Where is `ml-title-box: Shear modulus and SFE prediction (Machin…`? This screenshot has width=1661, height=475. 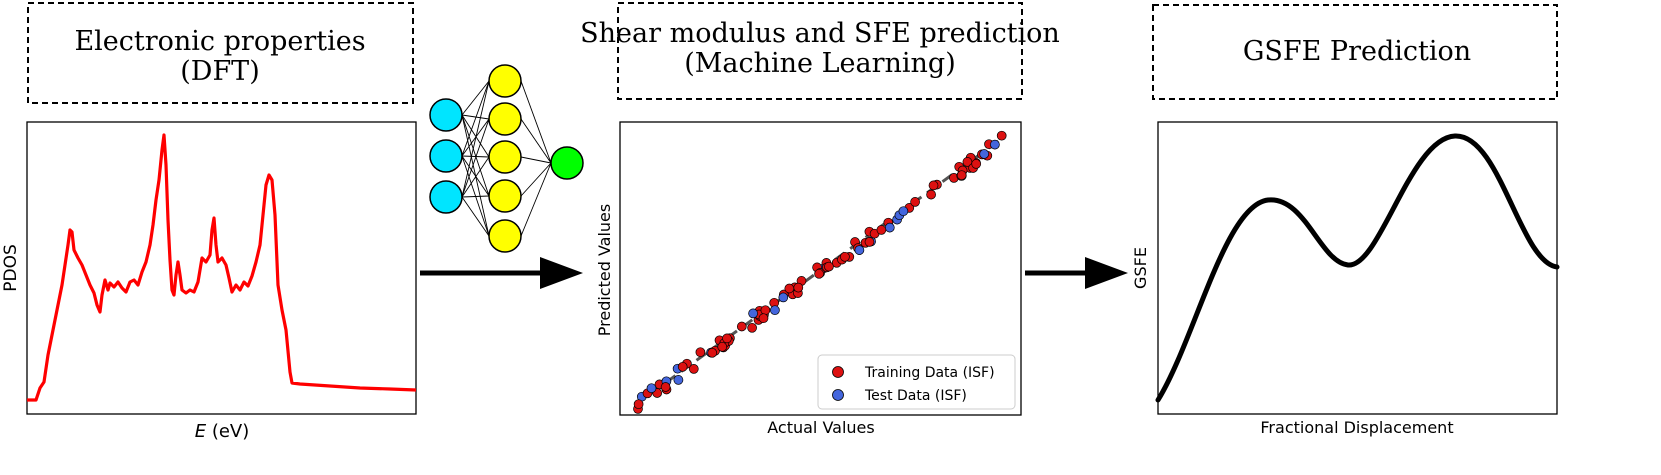
ml-title-box: Shear modulus and SFE prediction (Machin… is located at coordinates (820, 51).